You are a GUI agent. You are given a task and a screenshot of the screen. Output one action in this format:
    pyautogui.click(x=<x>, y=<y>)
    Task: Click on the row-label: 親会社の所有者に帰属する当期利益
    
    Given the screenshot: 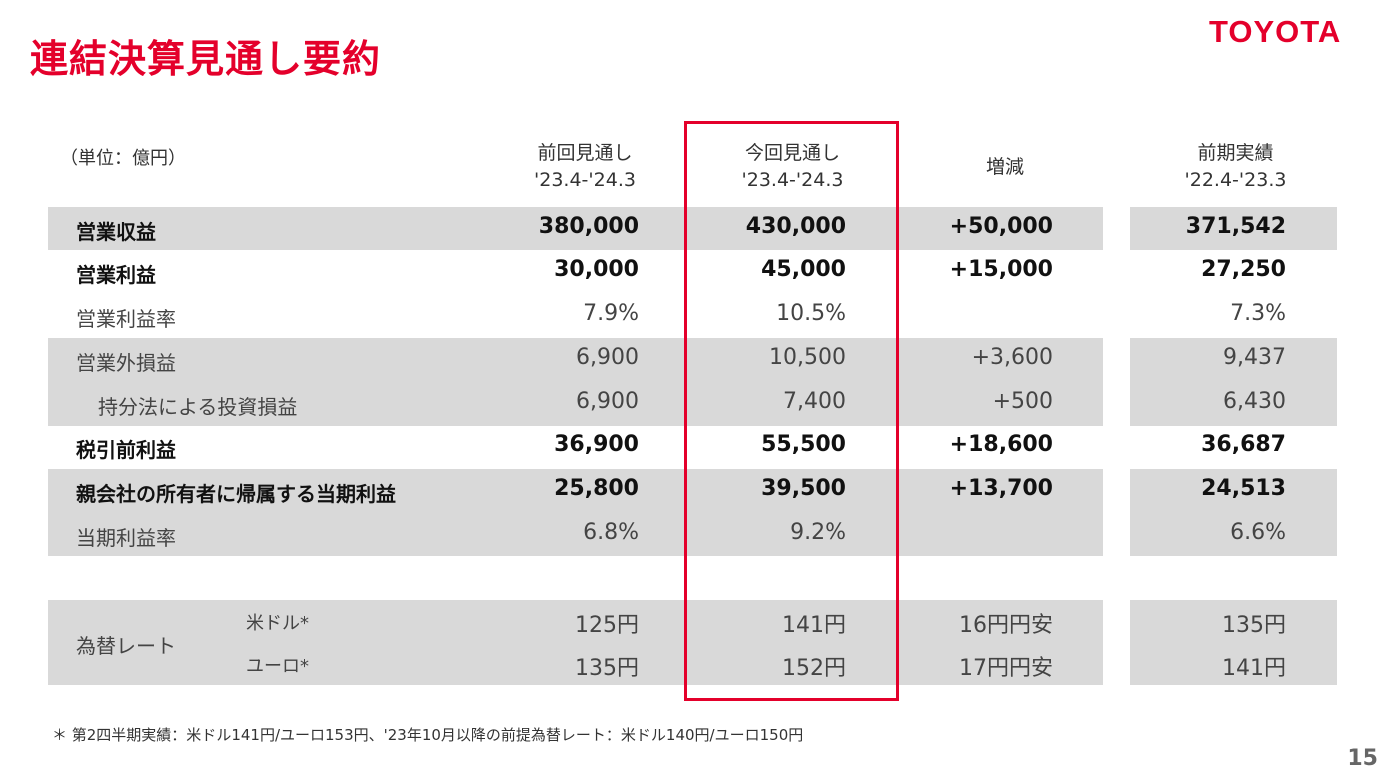 What is the action you would take?
    pyautogui.click(x=236, y=494)
    